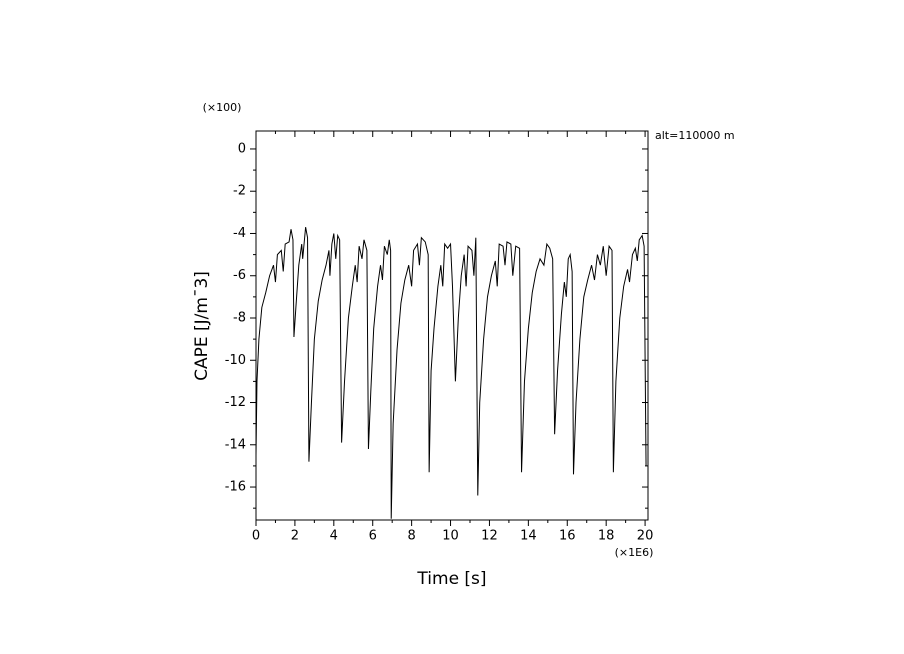 The width and height of the screenshot is (904, 654). I want to click on x-tick-label: 8, so click(411, 536).